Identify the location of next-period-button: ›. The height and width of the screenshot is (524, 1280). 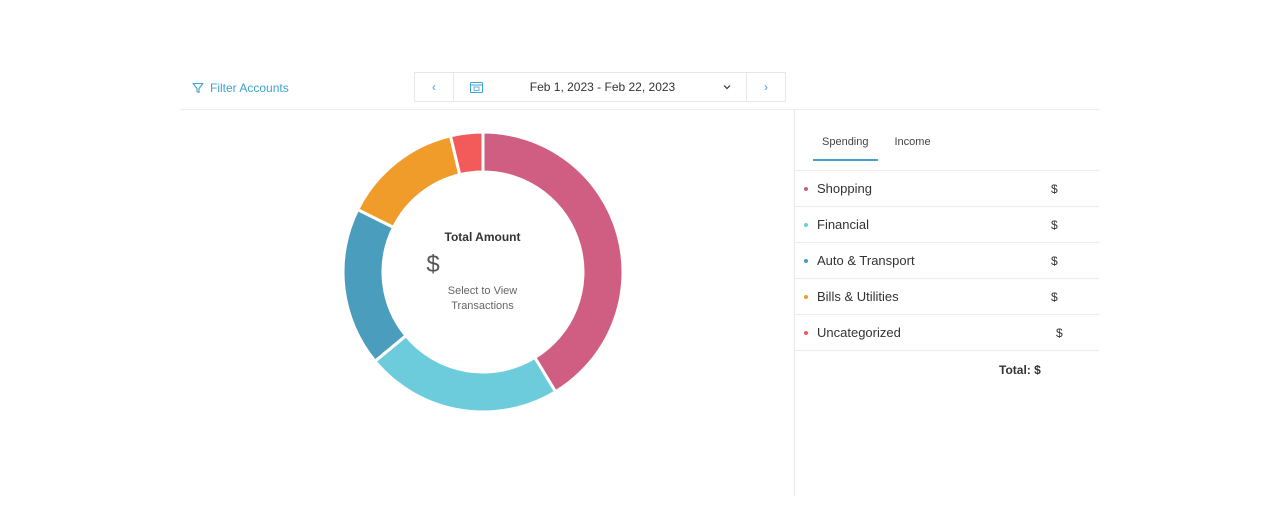
(765, 87).